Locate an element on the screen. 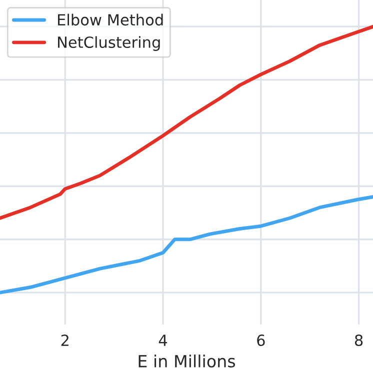 This screenshot has width=373, height=373. x-tick-label: 2 is located at coordinates (64, 340).